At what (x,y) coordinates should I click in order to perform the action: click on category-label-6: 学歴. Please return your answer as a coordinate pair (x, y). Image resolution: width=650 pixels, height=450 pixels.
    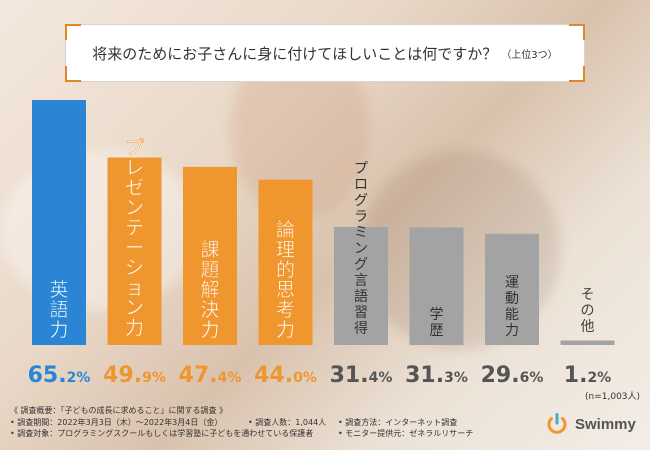
    Looking at the image, I should click on (437, 323).